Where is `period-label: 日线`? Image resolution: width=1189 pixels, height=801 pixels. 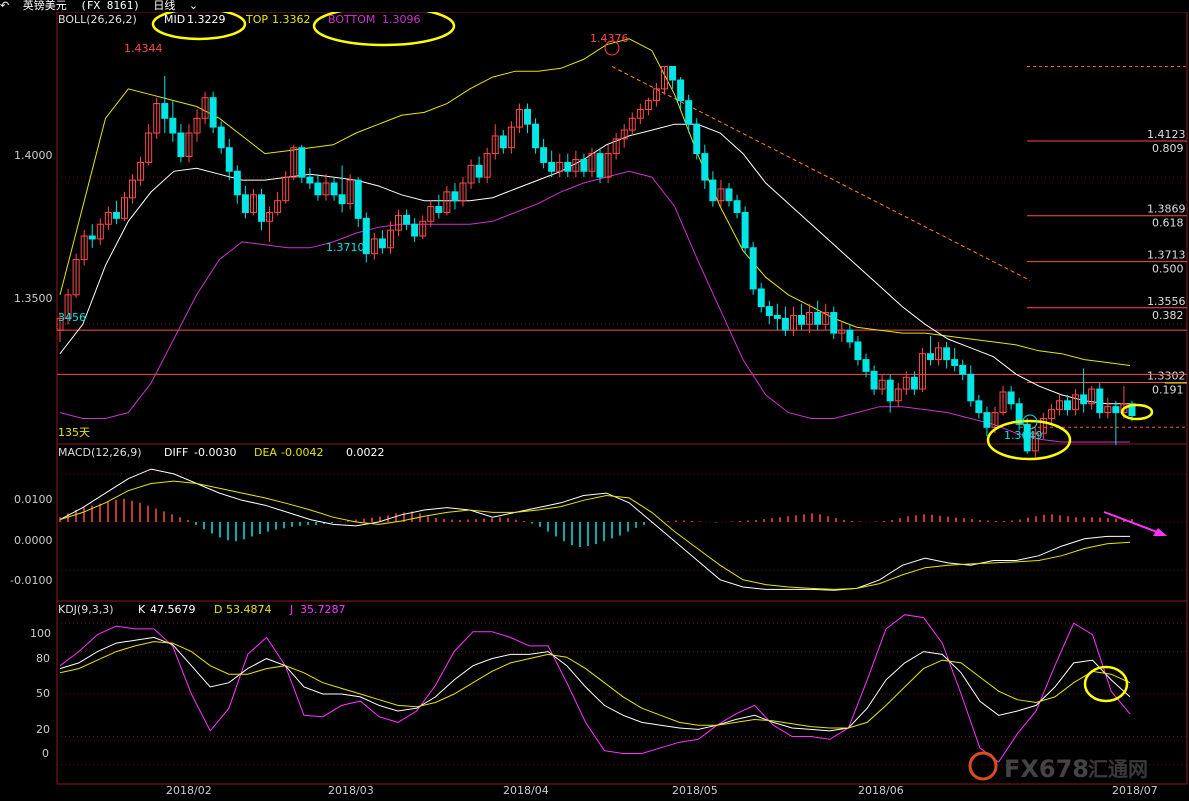 period-label: 日线 is located at coordinates (164, 6).